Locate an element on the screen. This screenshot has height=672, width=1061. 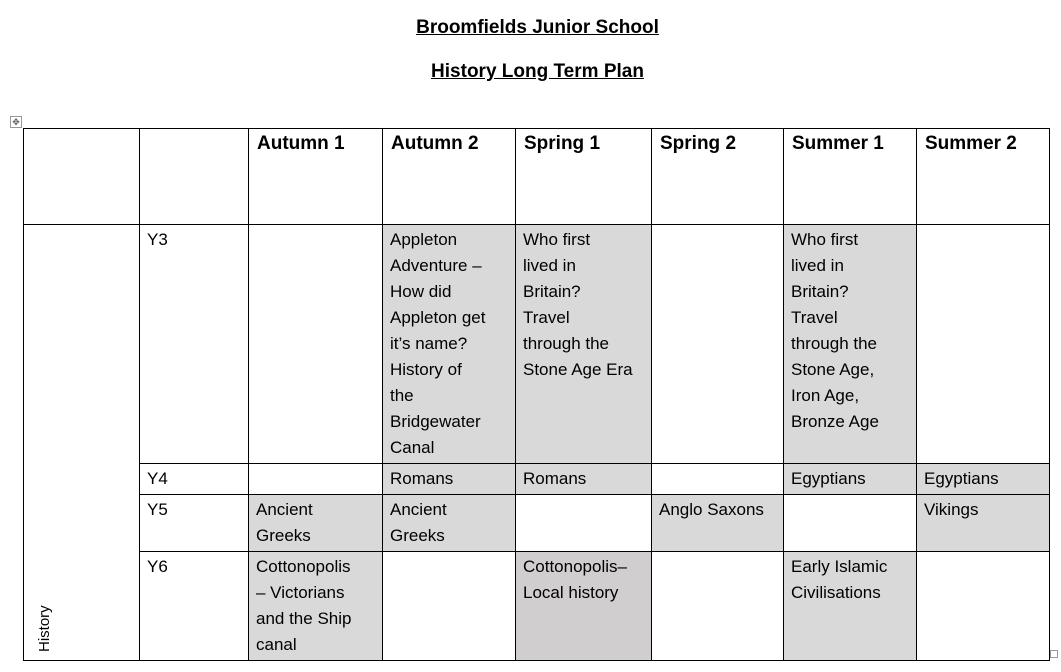
school-title: Broomfields Junior School is located at coordinates (537, 27).